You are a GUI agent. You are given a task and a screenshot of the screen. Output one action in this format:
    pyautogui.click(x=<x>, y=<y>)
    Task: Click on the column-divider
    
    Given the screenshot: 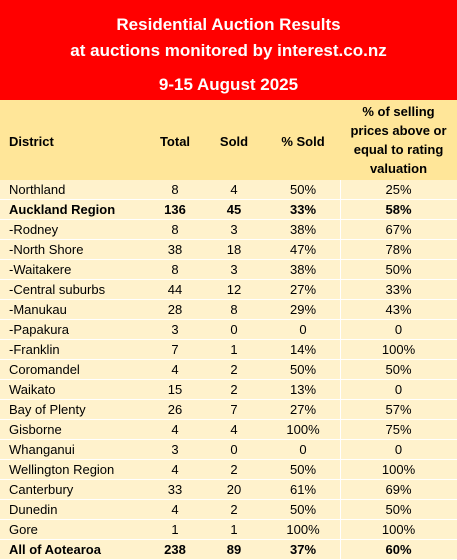 What is the action you would take?
    pyautogui.click(x=340, y=370)
    